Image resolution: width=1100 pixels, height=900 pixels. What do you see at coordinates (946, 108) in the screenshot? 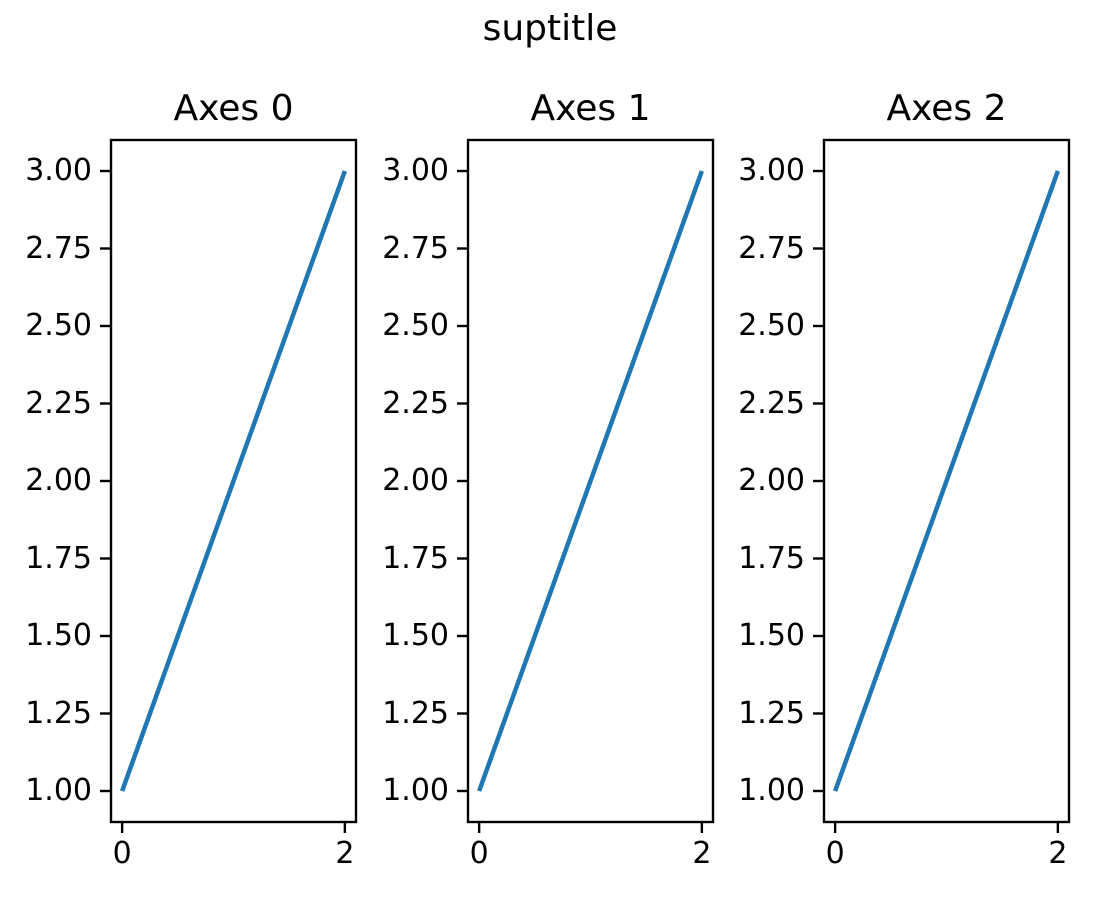
I see `subplot-2-title: Axes 2` at bounding box center [946, 108].